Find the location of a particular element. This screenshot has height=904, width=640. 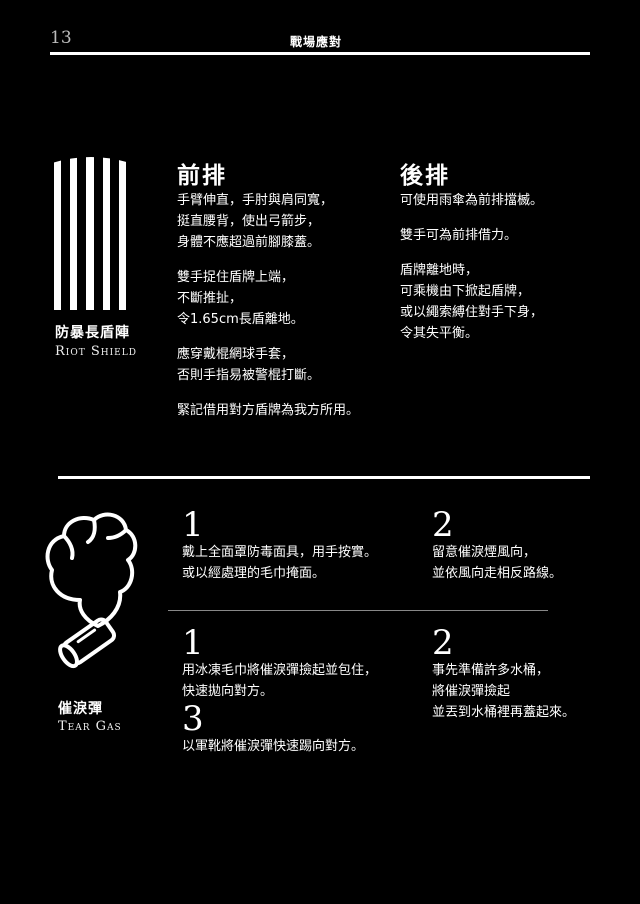

tip-text: 事先準備許多水桶， 將催淚彈撿起 並丟到水桶裡再蓋起來。 is located at coordinates (503, 691).